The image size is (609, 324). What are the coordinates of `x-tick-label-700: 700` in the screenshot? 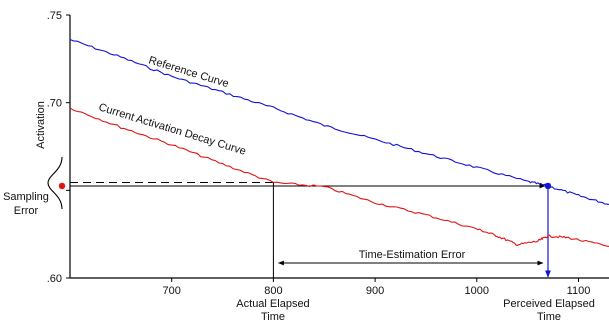 It's located at (172, 291).